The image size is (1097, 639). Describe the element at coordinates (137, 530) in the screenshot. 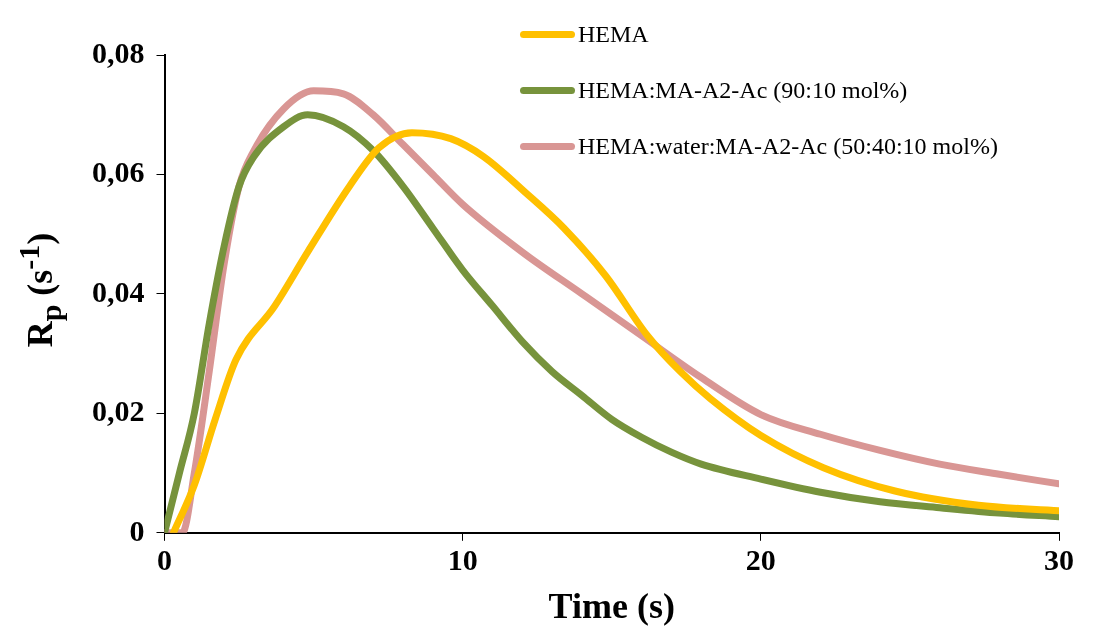

I see `y-tick-label: 0` at that location.